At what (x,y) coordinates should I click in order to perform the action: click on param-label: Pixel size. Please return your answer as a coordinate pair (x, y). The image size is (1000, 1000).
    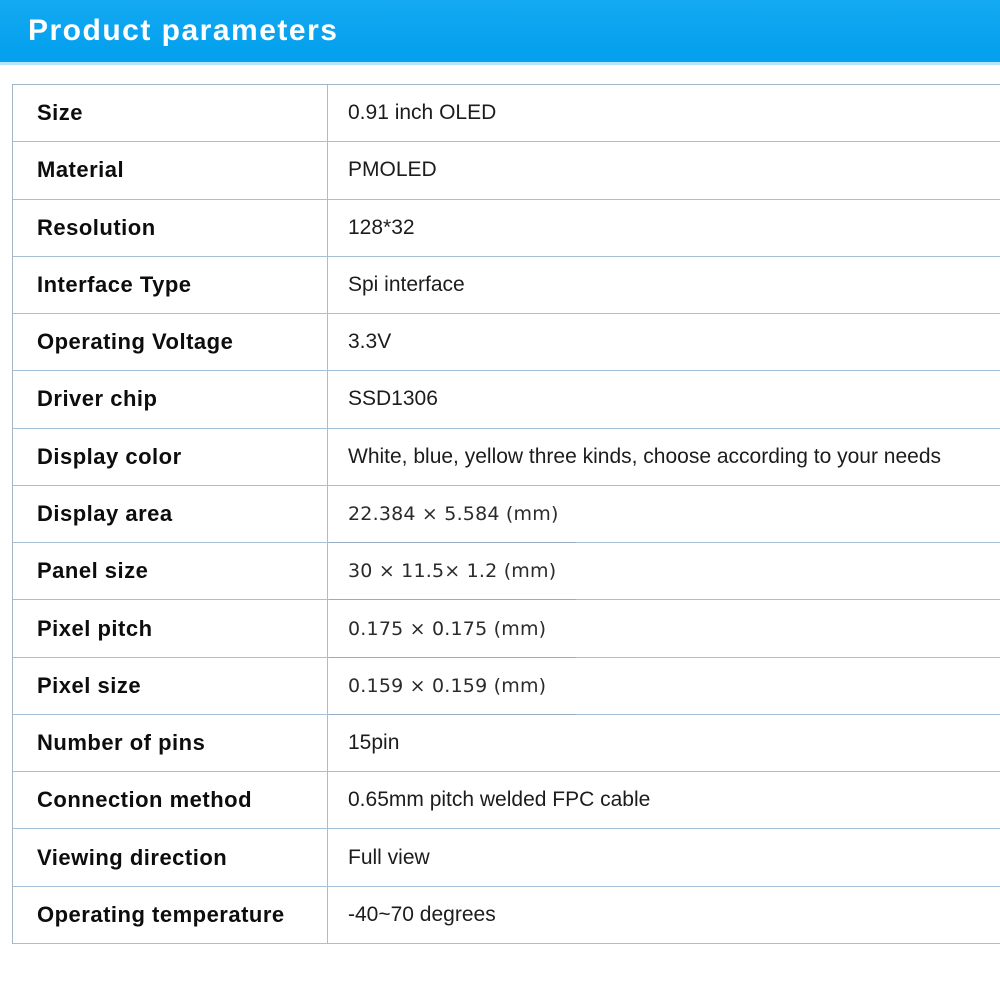
    Looking at the image, I should click on (170, 685).